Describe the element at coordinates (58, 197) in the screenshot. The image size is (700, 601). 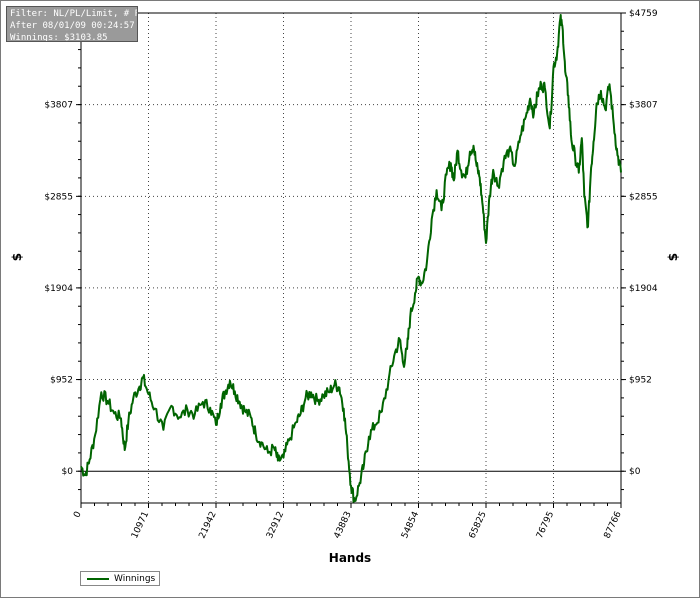
I see `y-tick-label-left: $2855` at that location.